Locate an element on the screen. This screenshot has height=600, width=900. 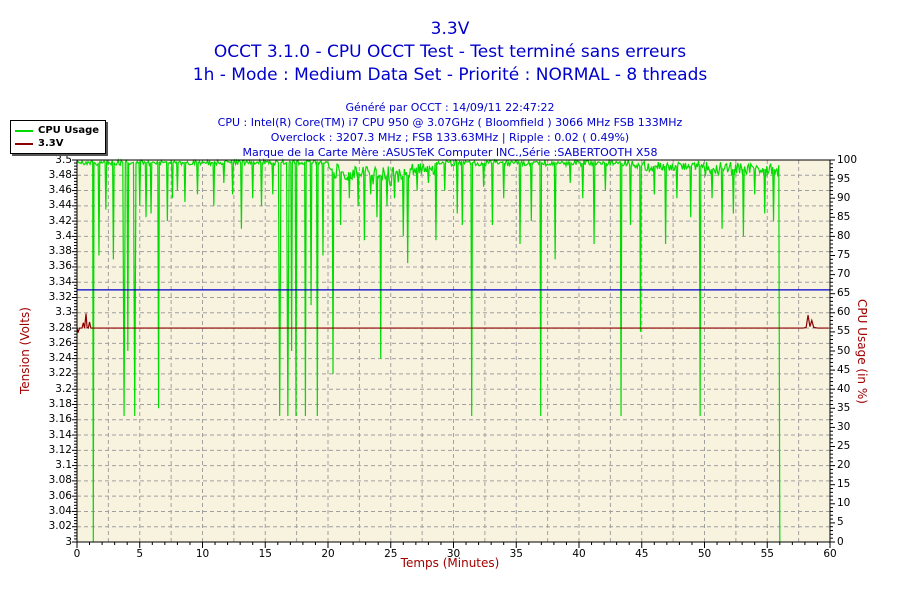
left-axis-tick-label: 3.02 is located at coordinates (60, 526).